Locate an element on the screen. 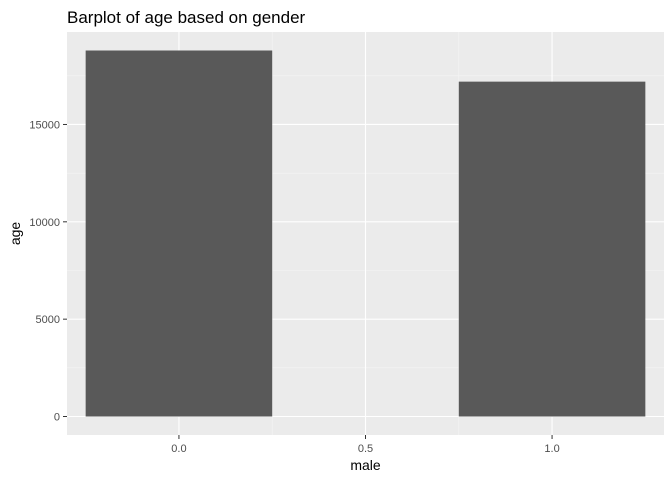 The width and height of the screenshot is (672, 480). x-axis: 0.0 0.5 1.0 is located at coordinates (365, 445).